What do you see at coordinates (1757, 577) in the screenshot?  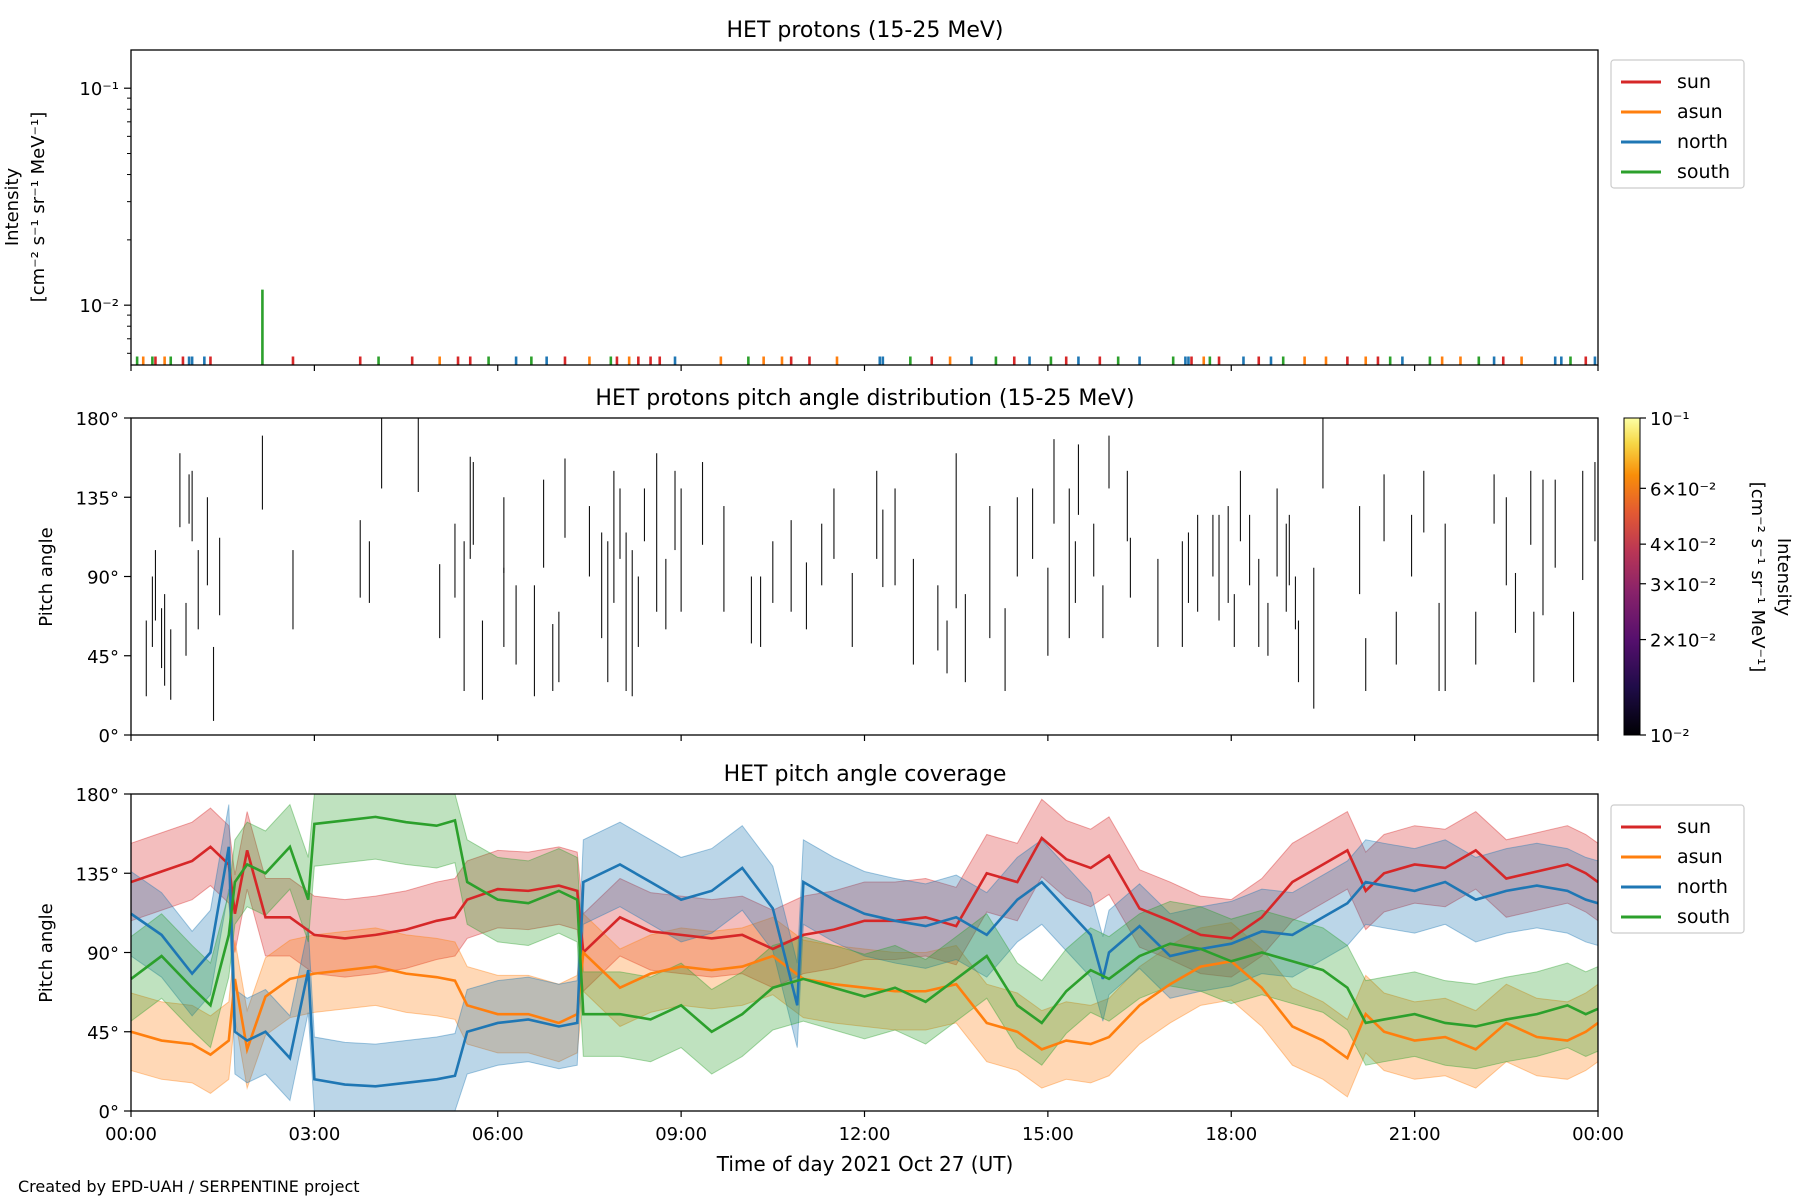 I see `colorbar-label-line: [cm⁻² s⁻¹ sr⁻¹ MeV⁻¹]` at bounding box center [1757, 577].